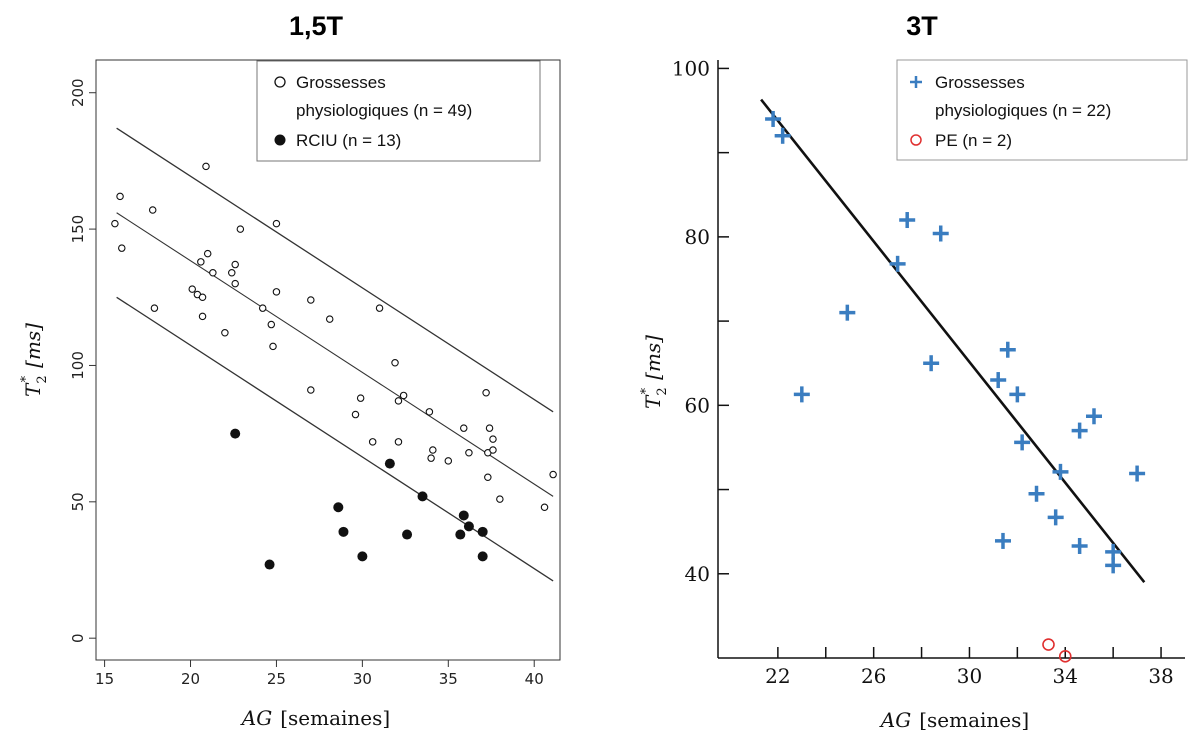 The width and height of the screenshot is (1190, 733). Describe the element at coordinates (697, 237) in the screenshot. I see `y-tick-label: 80` at that location.